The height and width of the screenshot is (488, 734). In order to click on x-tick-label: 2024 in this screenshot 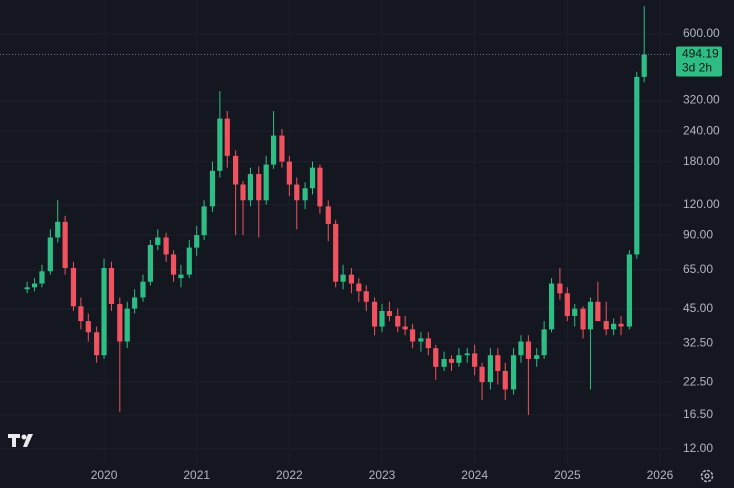, I will do `click(474, 475)`.